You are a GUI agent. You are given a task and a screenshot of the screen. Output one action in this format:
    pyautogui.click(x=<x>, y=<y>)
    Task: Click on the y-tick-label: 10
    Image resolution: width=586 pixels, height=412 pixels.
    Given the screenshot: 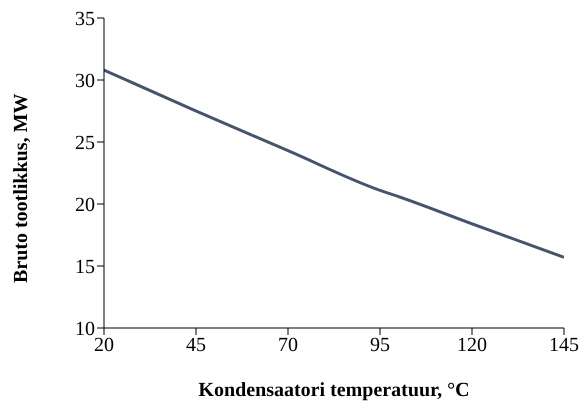 What is the action you would take?
    pyautogui.click(x=85, y=329)
    